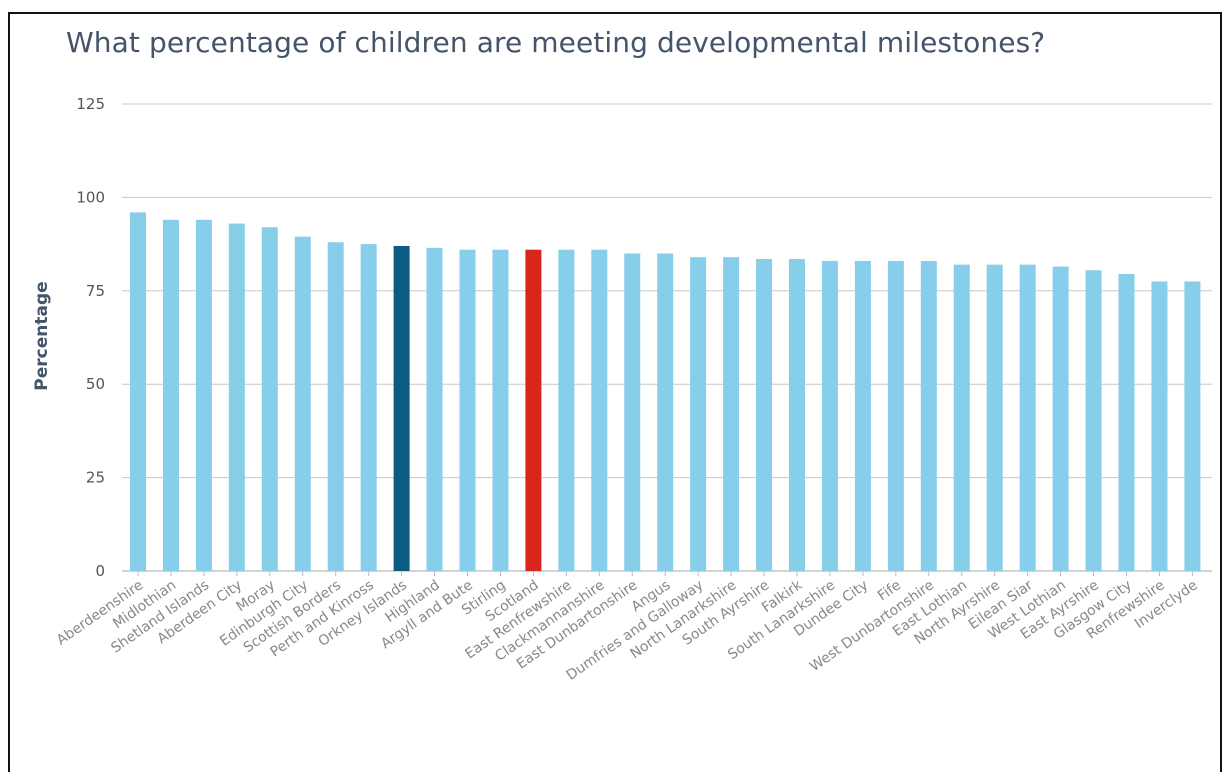 Image resolution: width=1227 pixels, height=772 pixels. I want to click on bar-scottish-borders, so click(335, 406).